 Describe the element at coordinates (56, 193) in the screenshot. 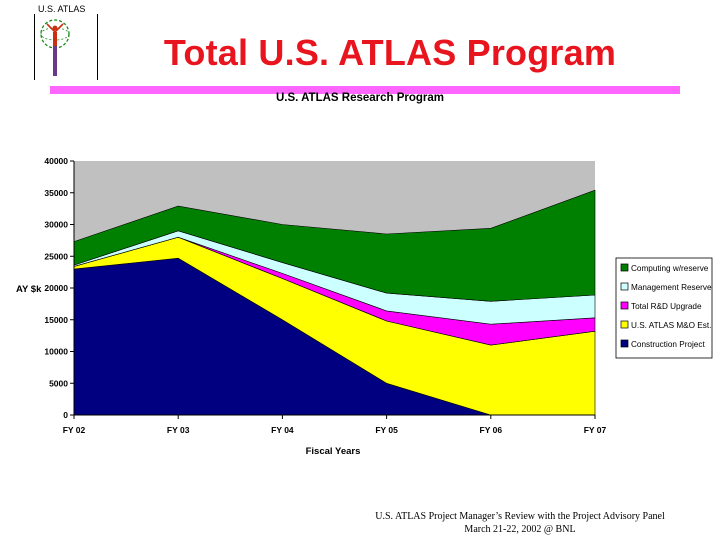

I see `y-tick-label: 35000` at that location.